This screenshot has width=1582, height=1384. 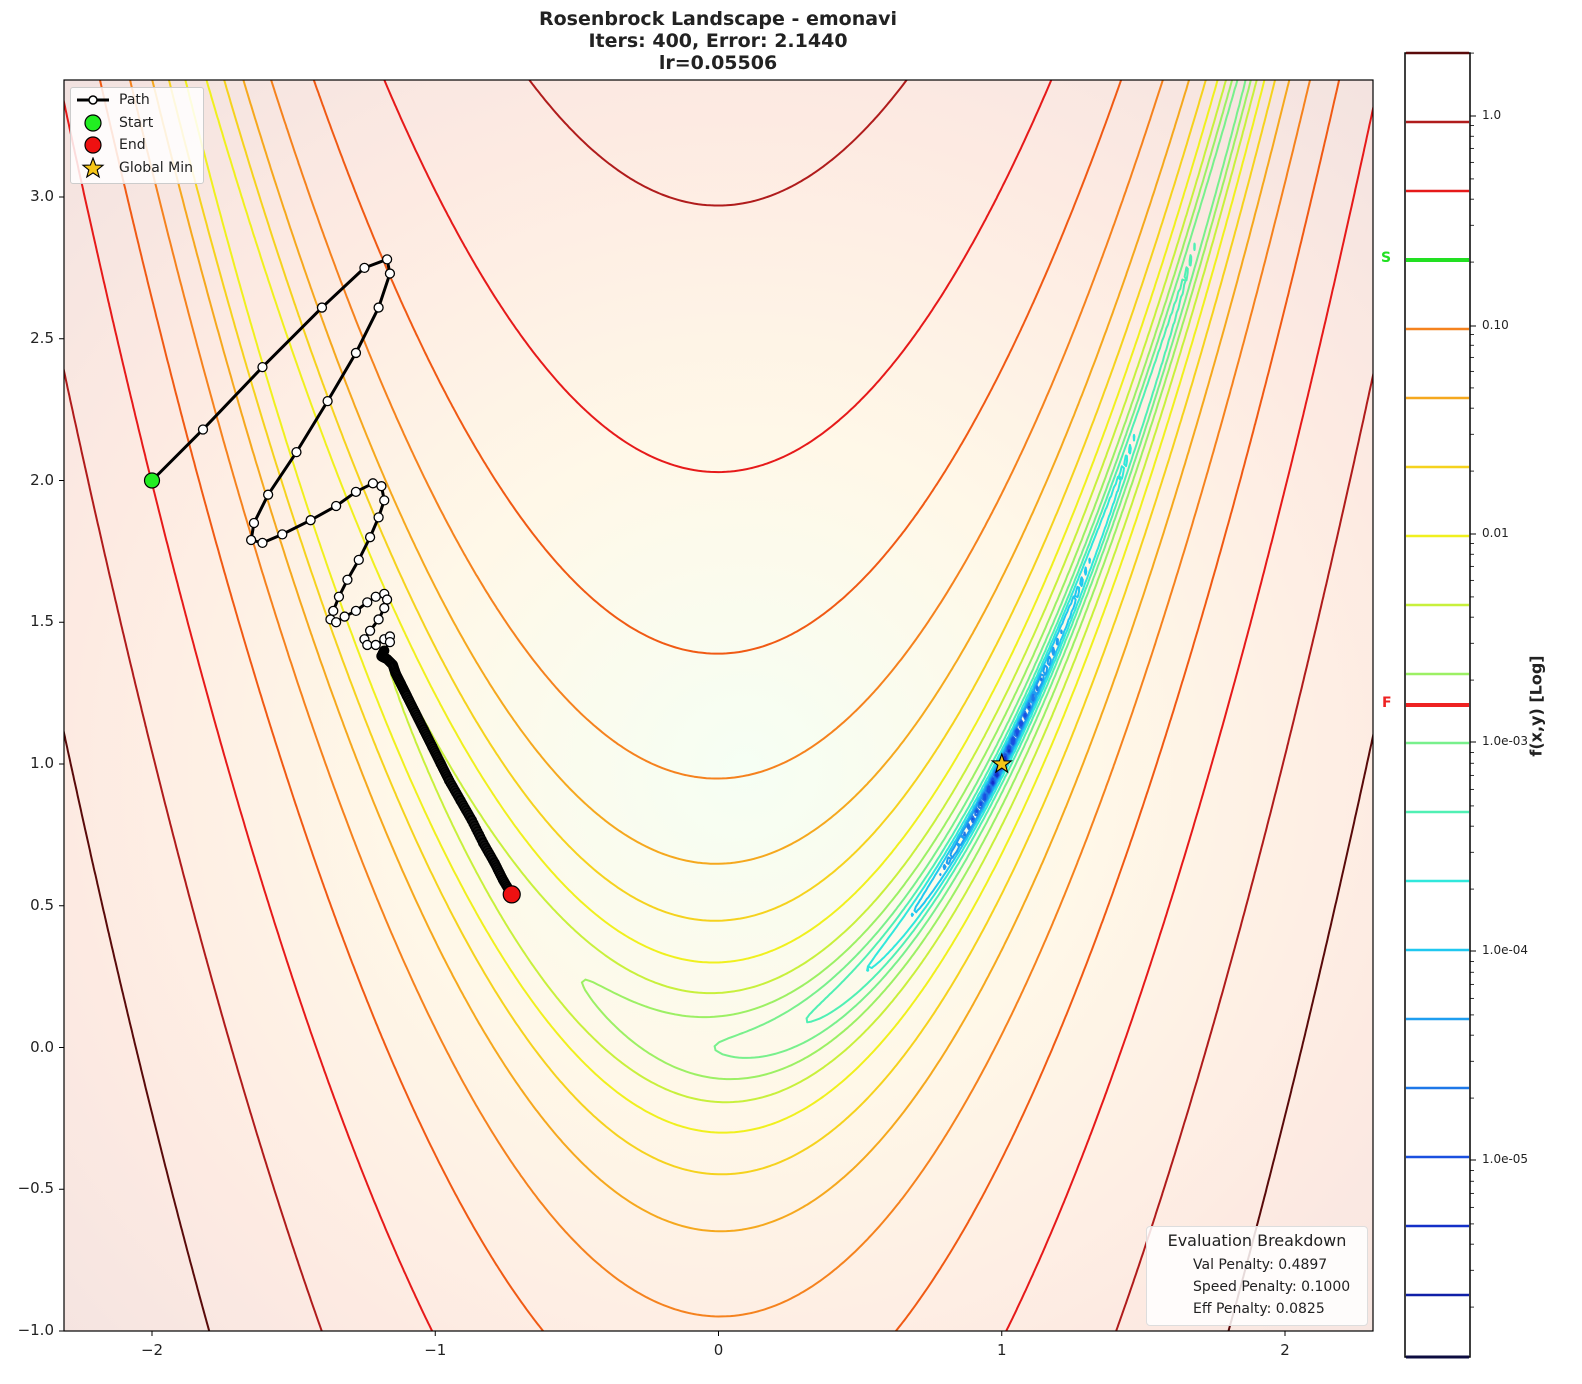 I want to click on y-tick-label: 0.5, so click(x=42, y=904).